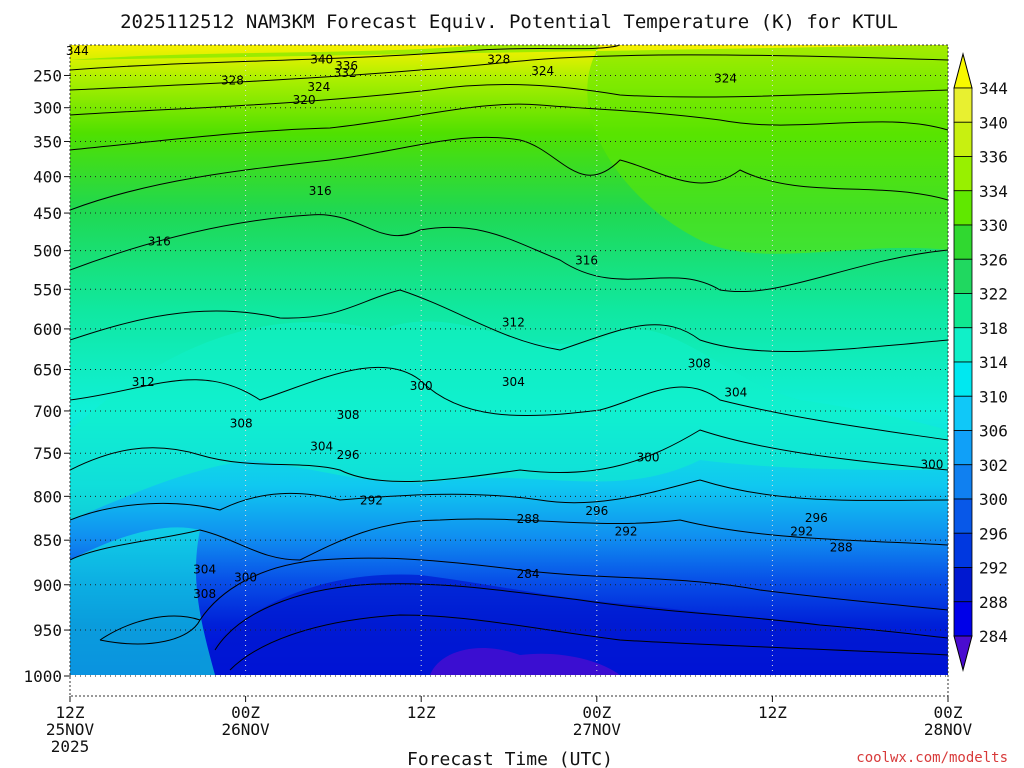  Describe the element at coordinates (345, 73) in the screenshot. I see `contour-label: 332` at that location.